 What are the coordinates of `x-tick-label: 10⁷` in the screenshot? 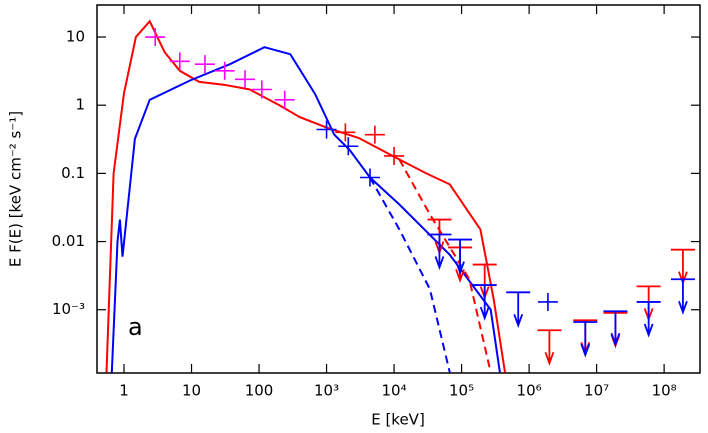 It's located at (596, 391).